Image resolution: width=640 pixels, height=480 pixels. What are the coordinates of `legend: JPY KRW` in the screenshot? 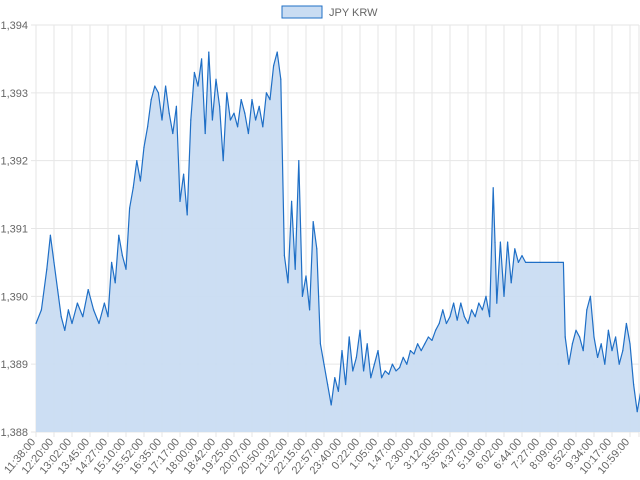 It's located at (329, 12).